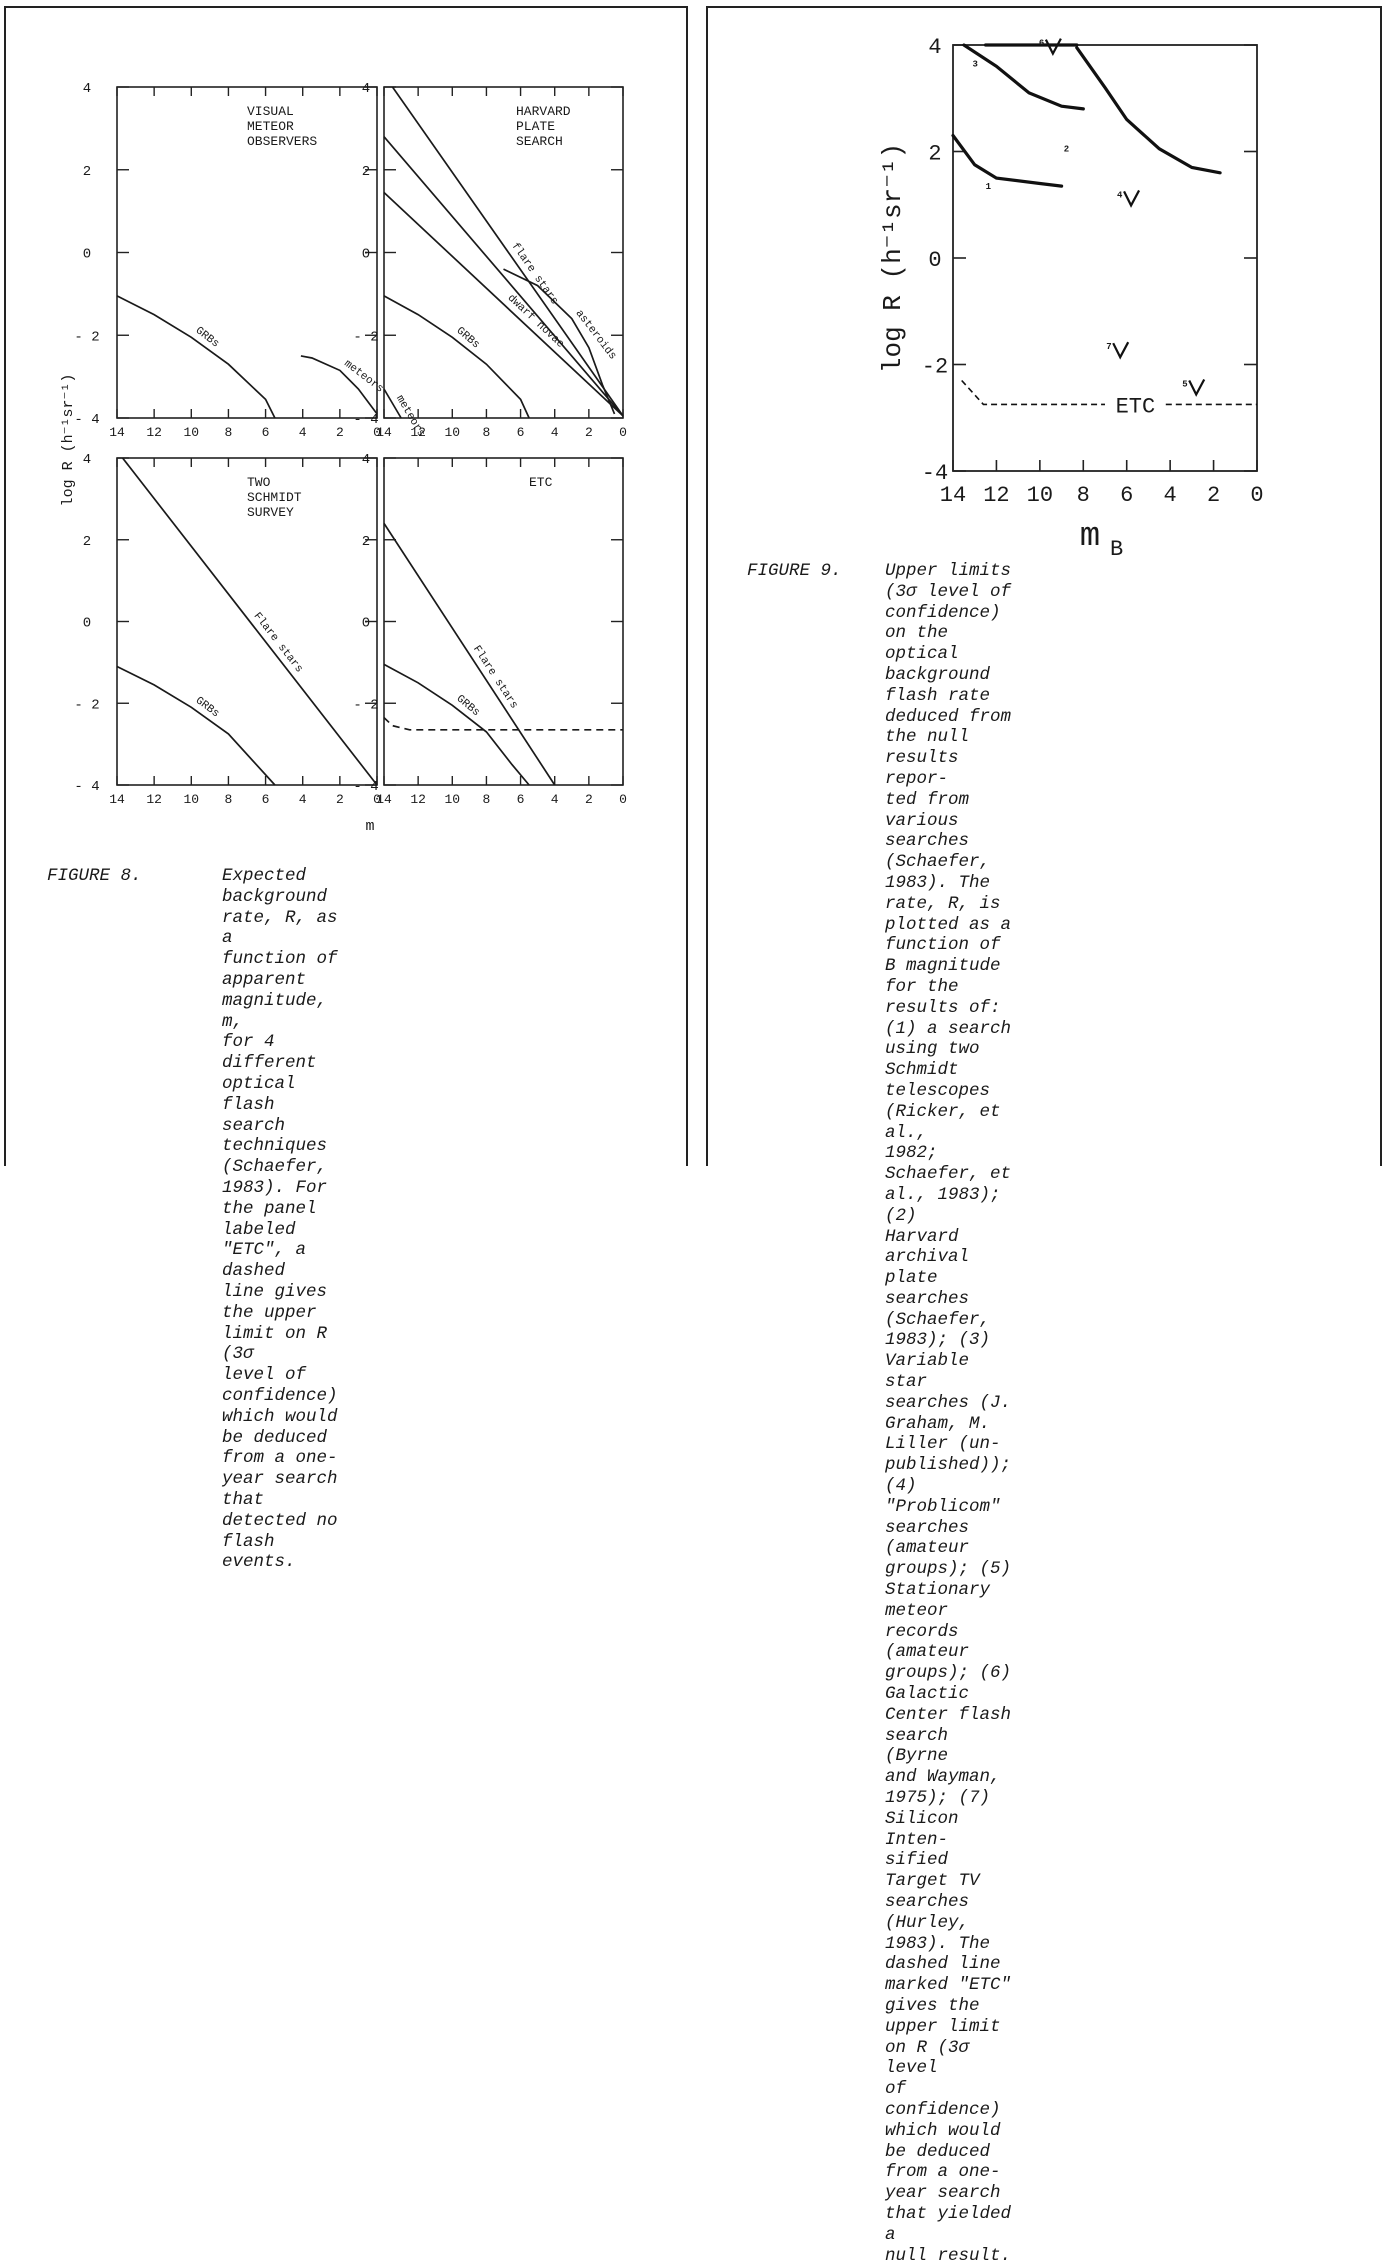 This screenshot has width=1382, height=2266. What do you see at coordinates (1116, 549) in the screenshot?
I see `figure-9-x-axis-subscript: B` at bounding box center [1116, 549].